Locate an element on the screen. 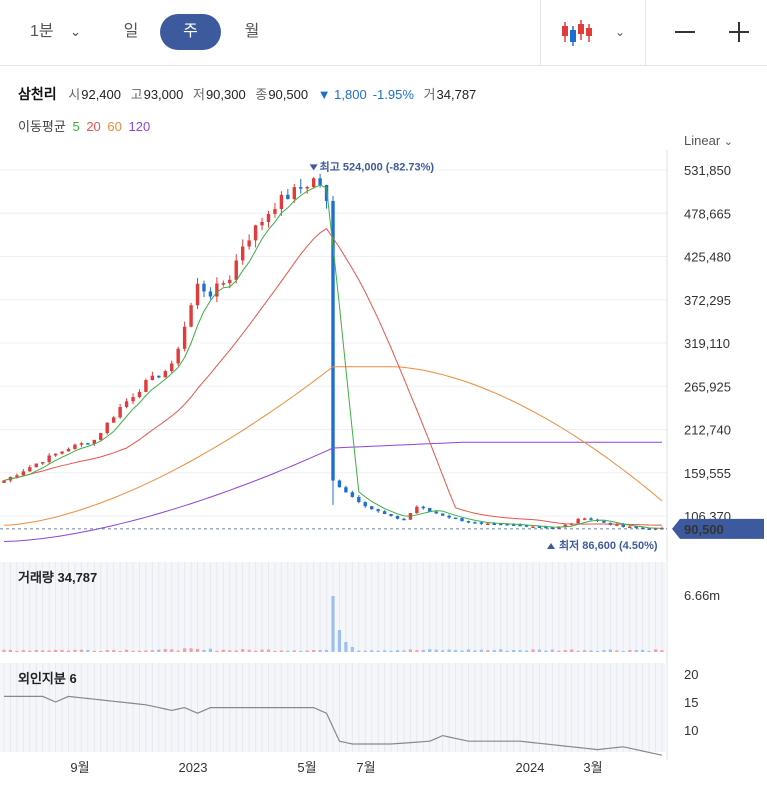 The image size is (767, 800). period-label: 1분 is located at coordinates (42, 31).